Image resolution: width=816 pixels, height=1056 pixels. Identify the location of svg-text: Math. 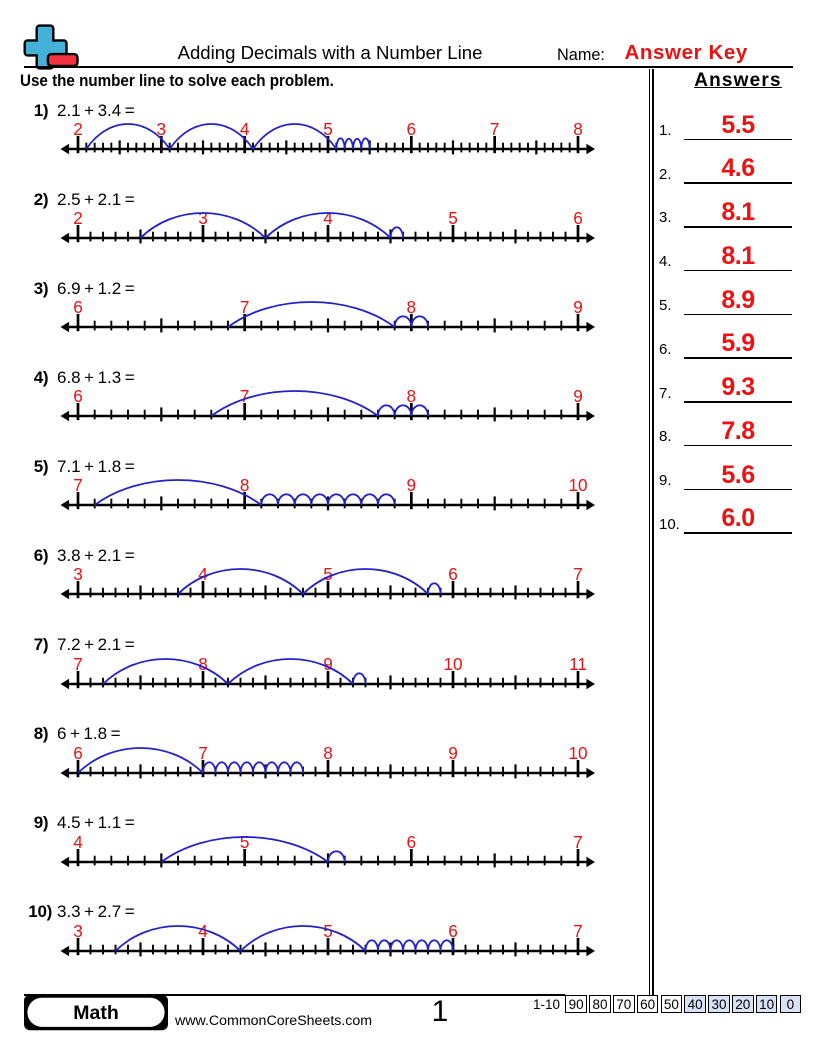
(96, 1013).